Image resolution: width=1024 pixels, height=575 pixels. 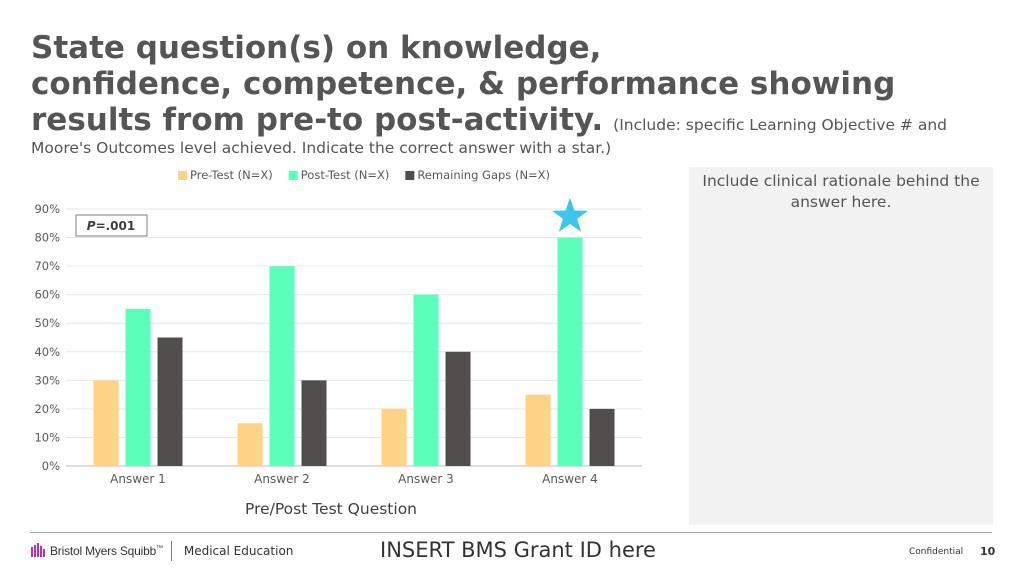 What do you see at coordinates (483, 175) in the screenshot?
I see `legend-label: Remaining Gaps (N=X)` at bounding box center [483, 175].